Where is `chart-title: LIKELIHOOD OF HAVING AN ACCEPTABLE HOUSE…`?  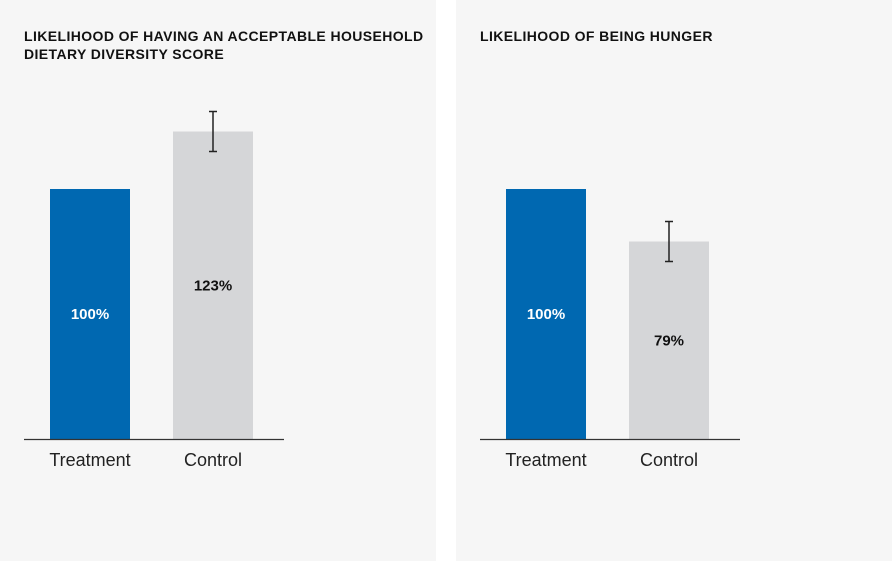 chart-title: LIKELIHOOD OF HAVING AN ACCEPTABLE HOUSE… is located at coordinates (224, 45).